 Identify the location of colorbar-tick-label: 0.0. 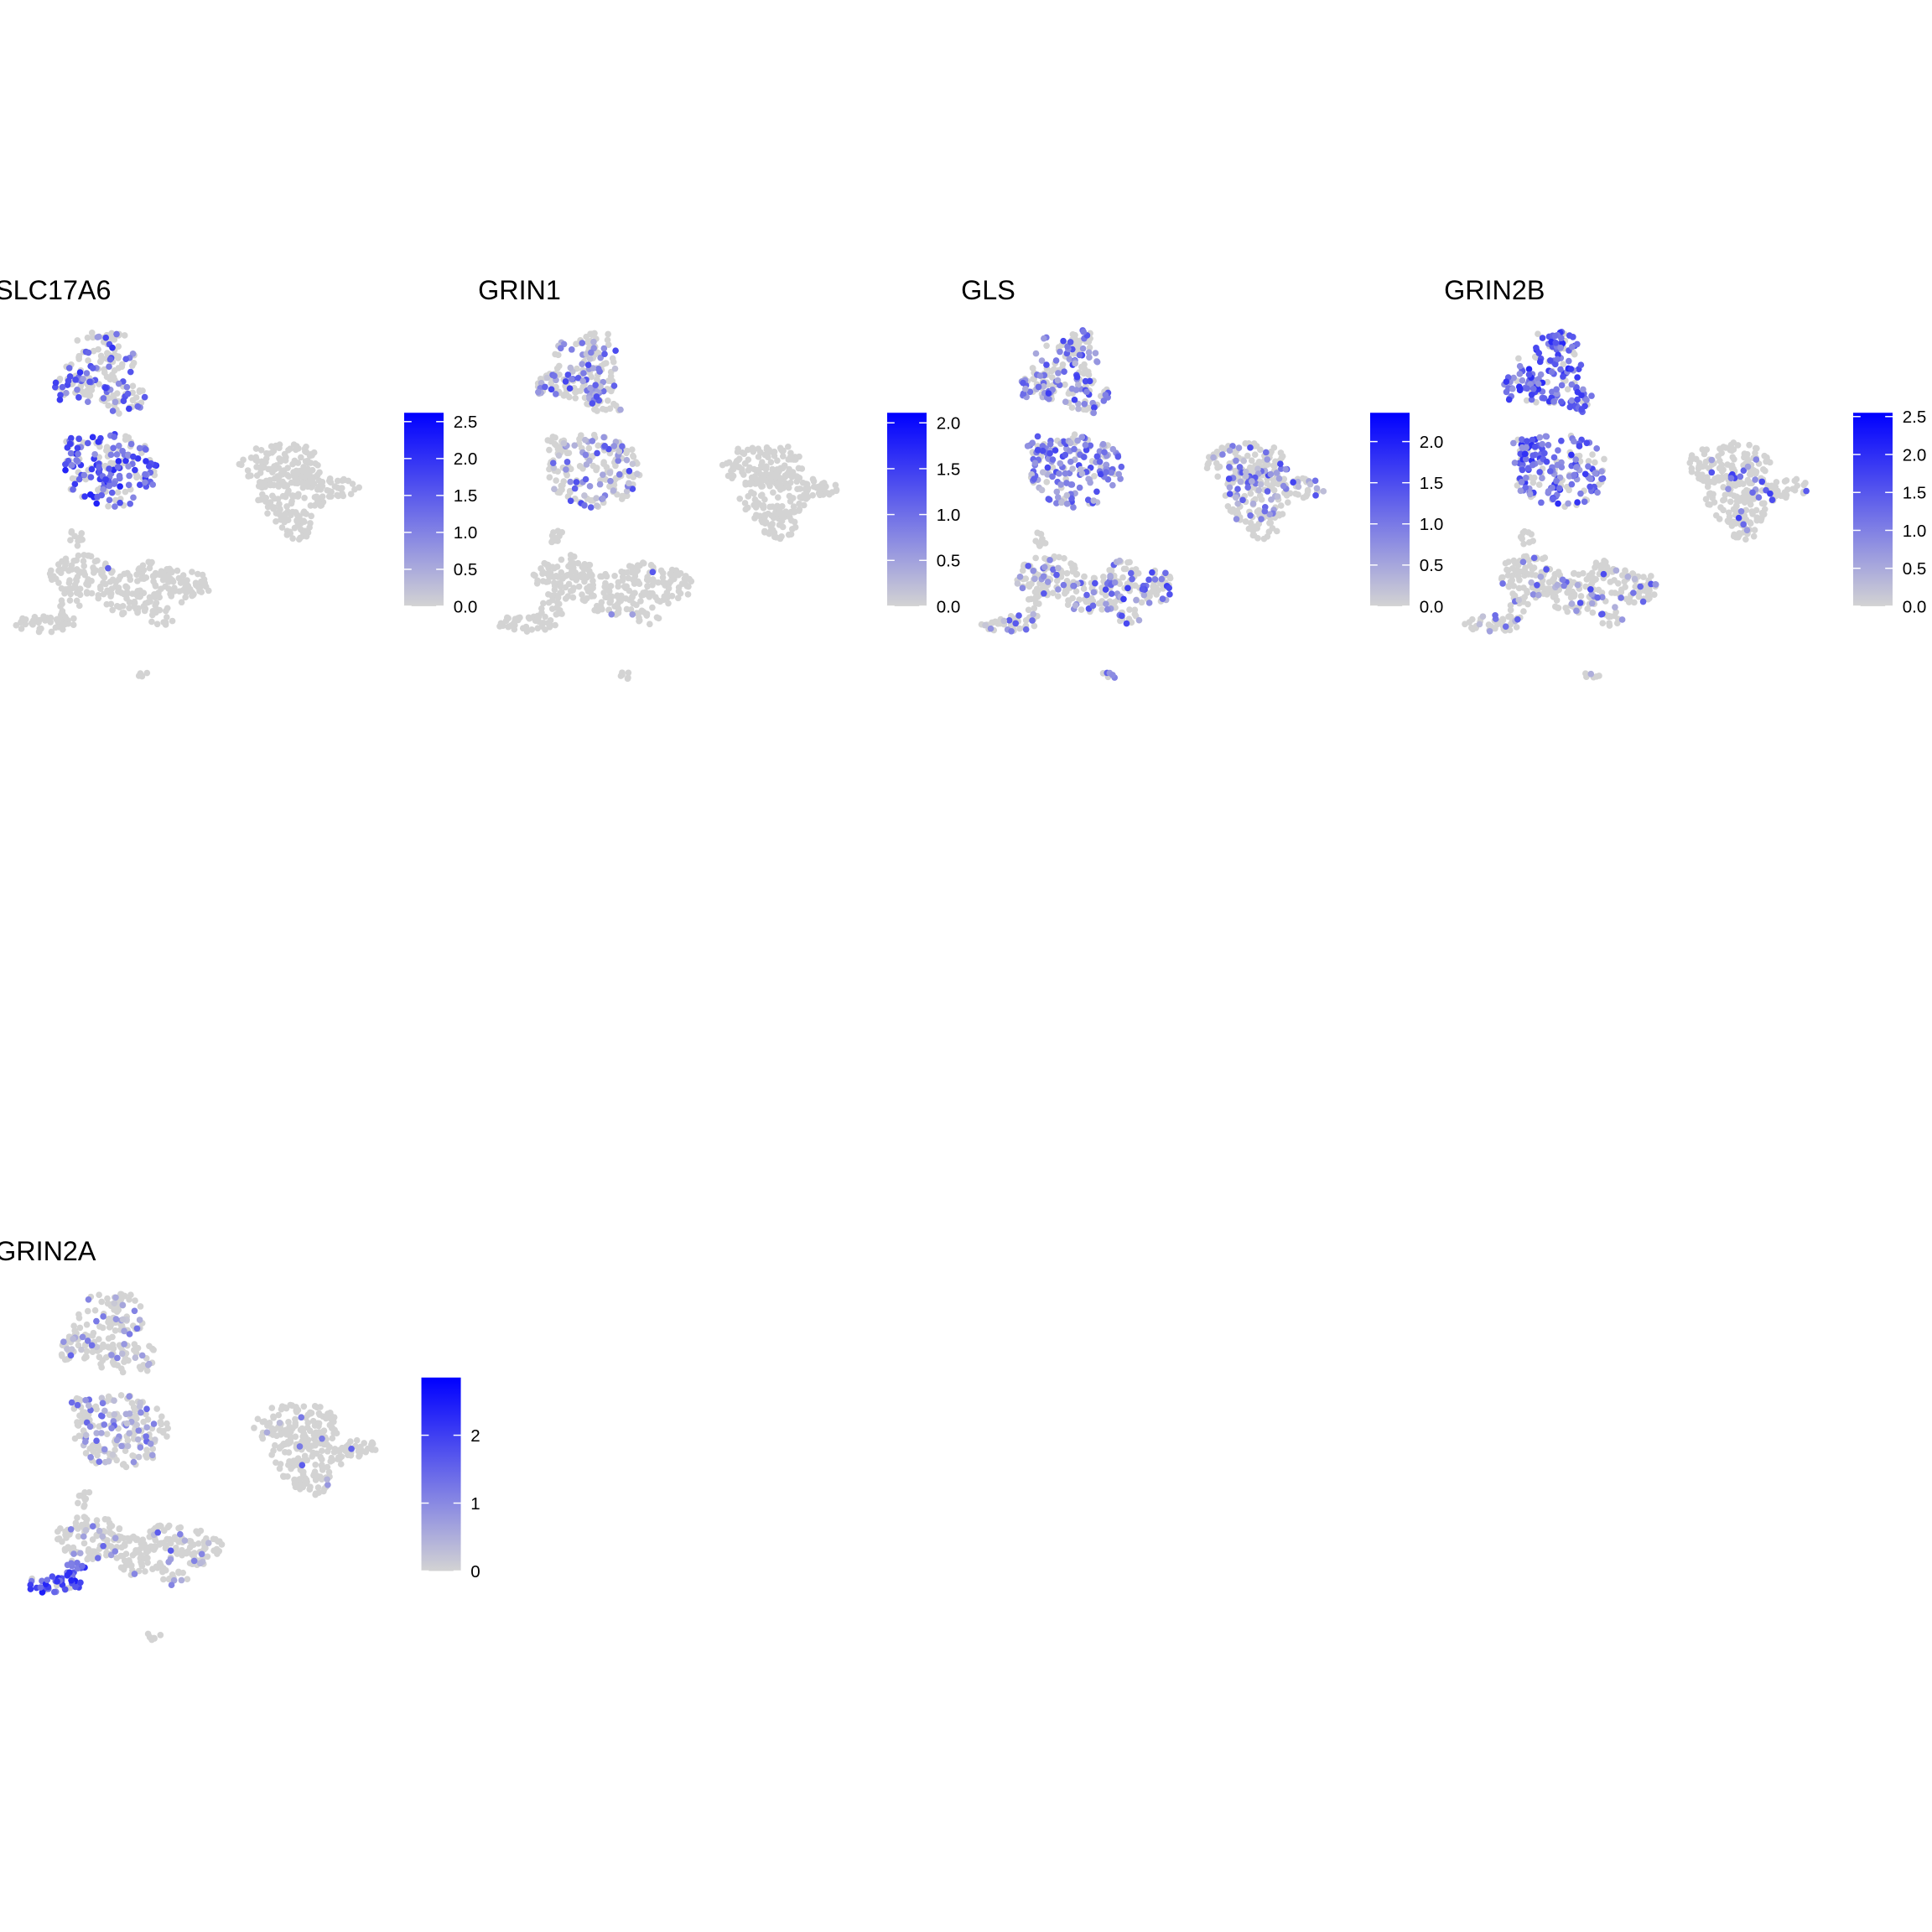
(1915, 606).